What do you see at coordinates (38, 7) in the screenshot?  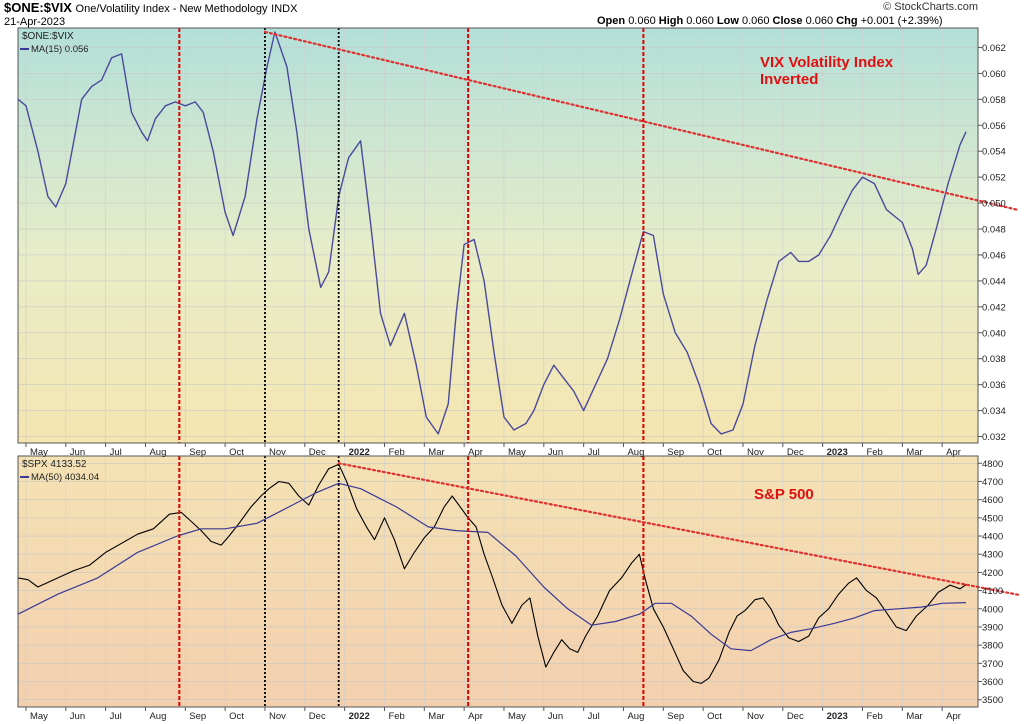 I see `symbol-label: $ONE:$VIX` at bounding box center [38, 7].